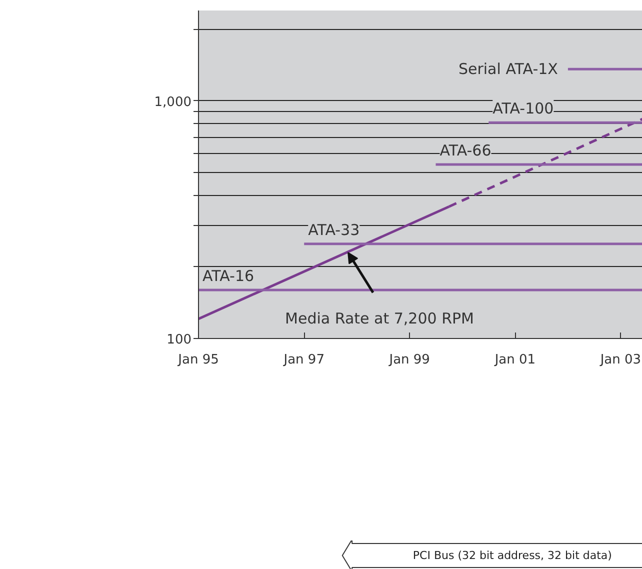 The height and width of the screenshot is (569, 642). I want to click on x-tick-label: Jan 03, so click(620, 360).